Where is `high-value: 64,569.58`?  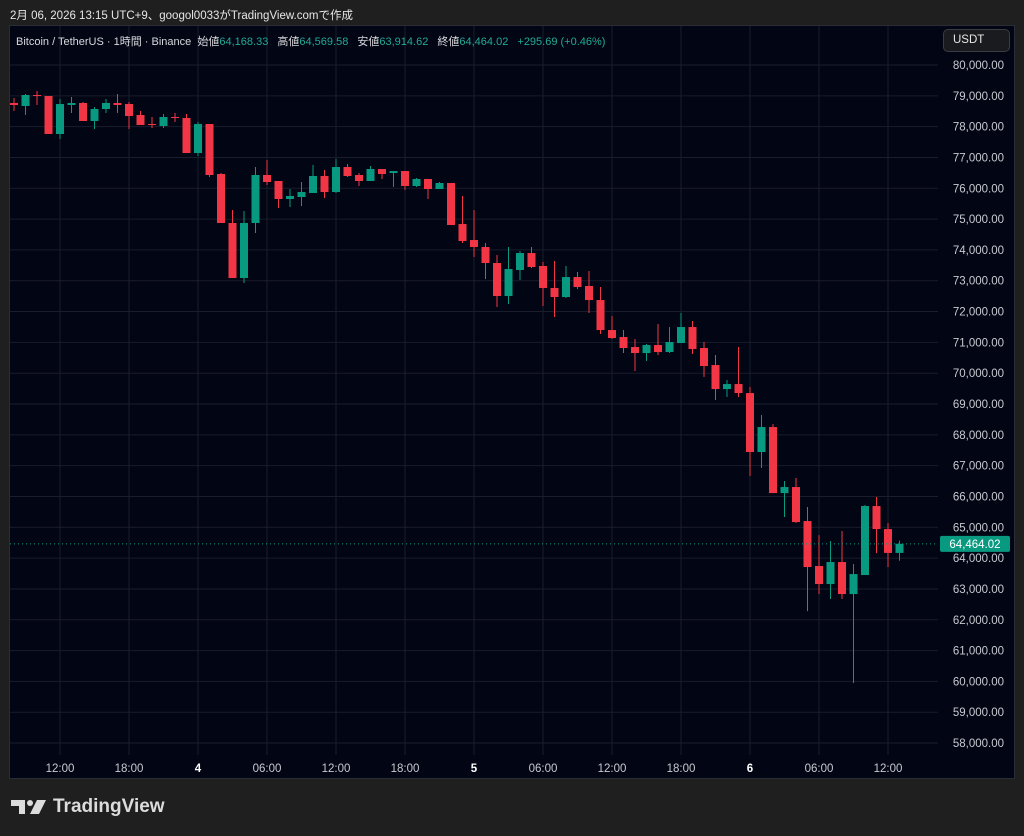
high-value: 64,569.58 is located at coordinates (324, 42).